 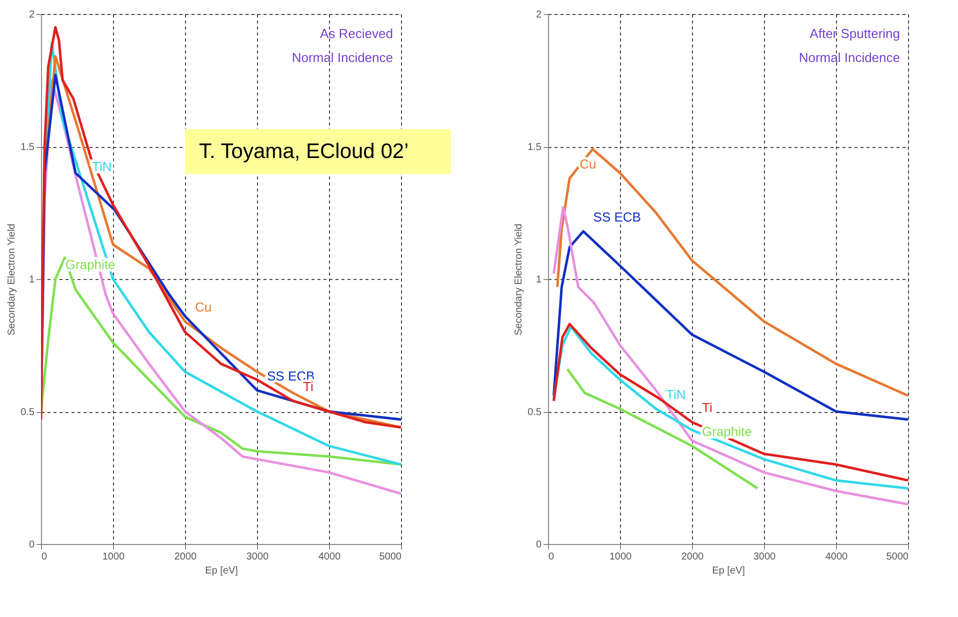 I want to click on series-label: Cu, so click(x=203, y=306).